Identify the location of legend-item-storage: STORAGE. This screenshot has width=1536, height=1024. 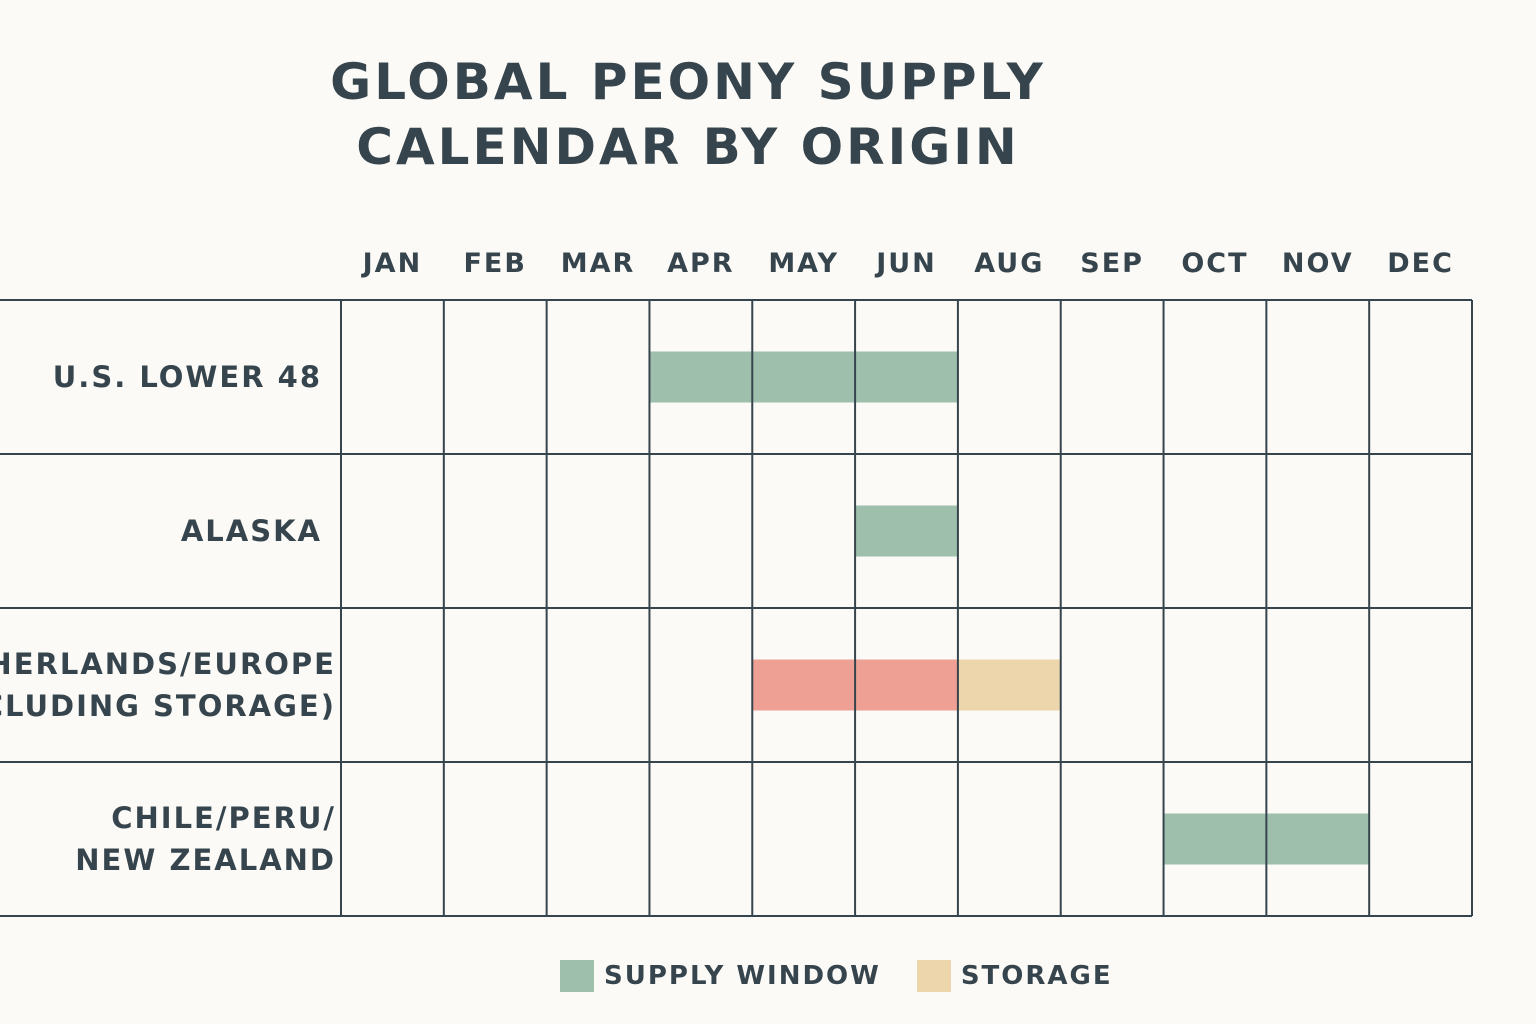
(1014, 976).